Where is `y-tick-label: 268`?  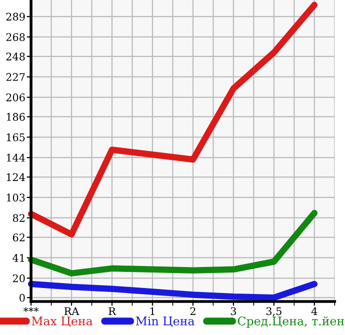 y-tick-label: 268 is located at coordinates (15, 37).